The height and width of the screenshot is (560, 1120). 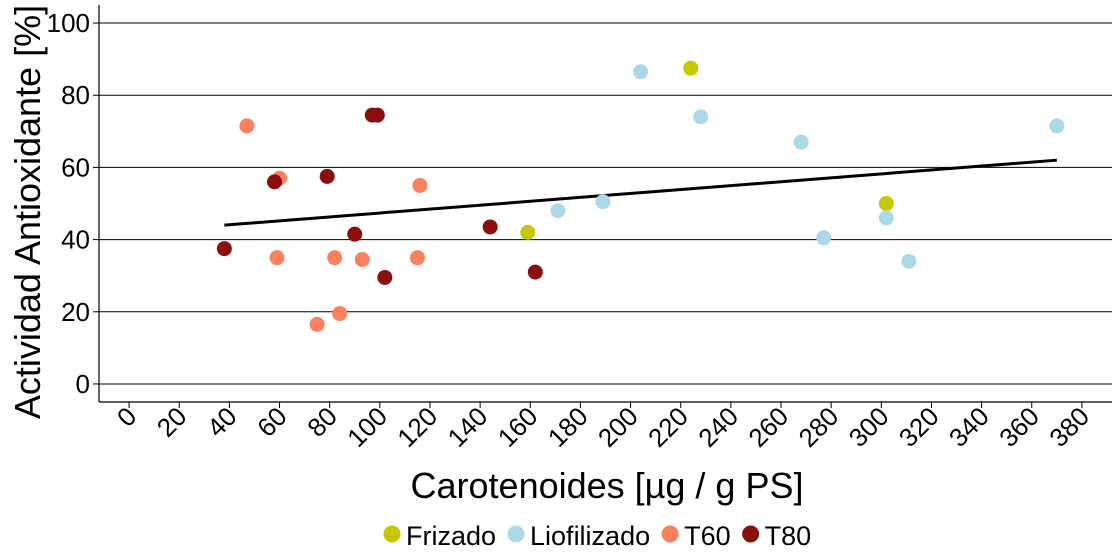 What do you see at coordinates (172, 422) in the screenshot?
I see `x-tick-label: 20` at bounding box center [172, 422].